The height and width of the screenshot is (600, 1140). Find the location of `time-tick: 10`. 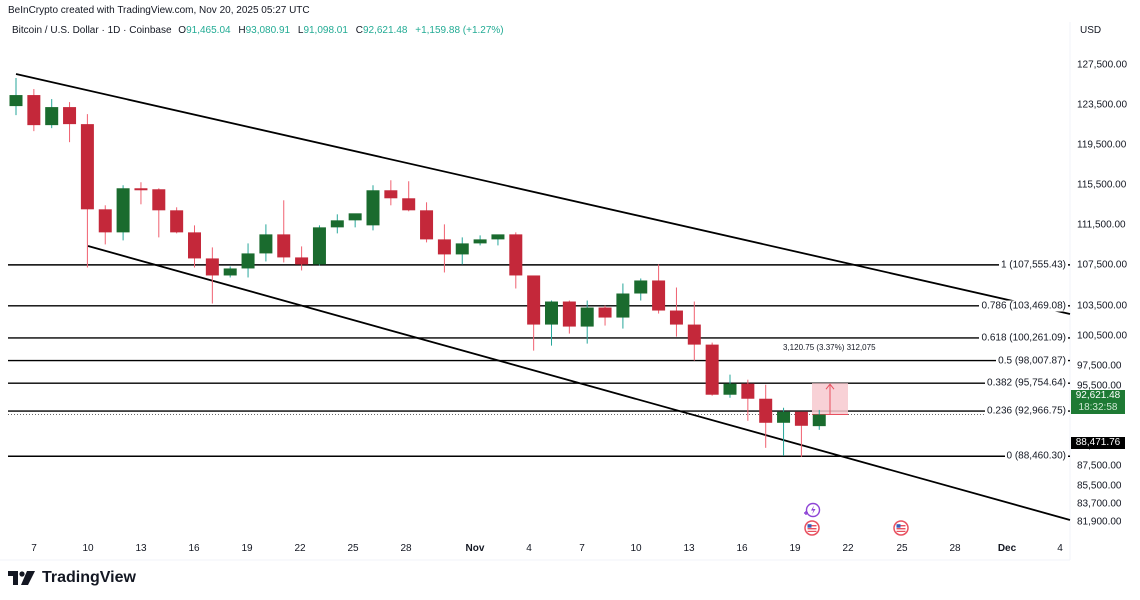

time-tick: 10 is located at coordinates (88, 548).